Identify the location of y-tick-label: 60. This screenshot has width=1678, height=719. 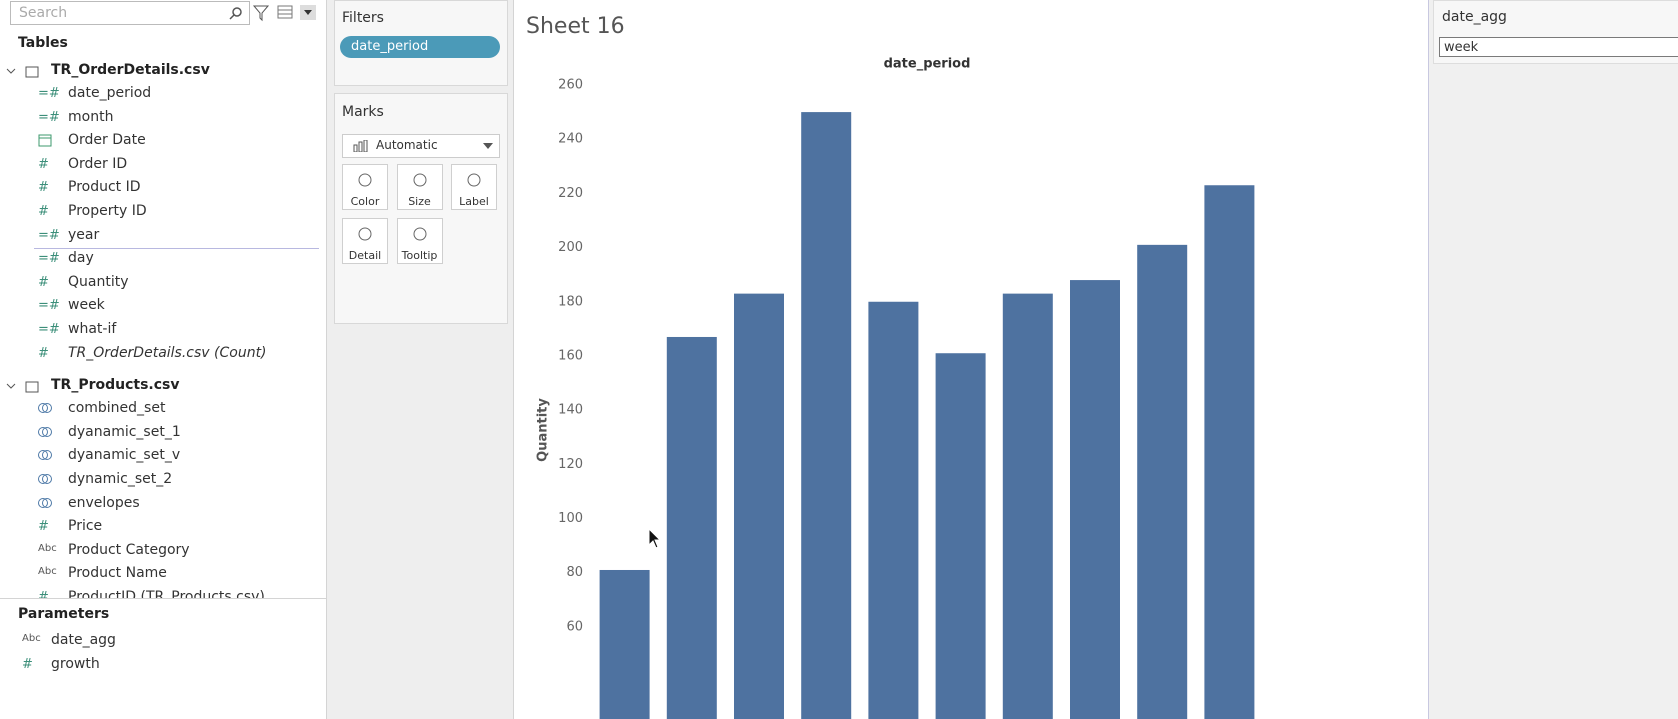
(574, 626).